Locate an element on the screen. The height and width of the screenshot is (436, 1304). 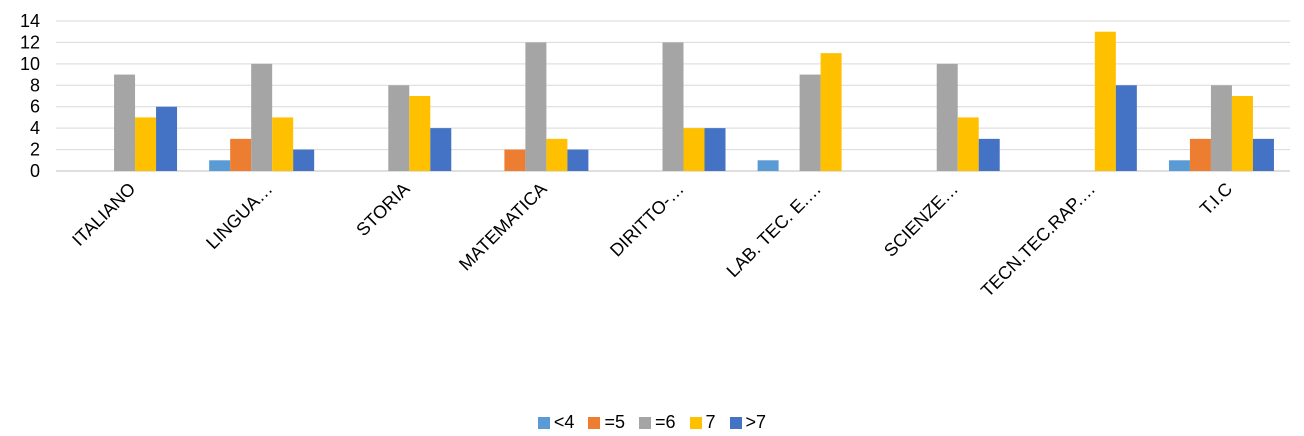
y-tick-label: 2 is located at coordinates (35, 150).